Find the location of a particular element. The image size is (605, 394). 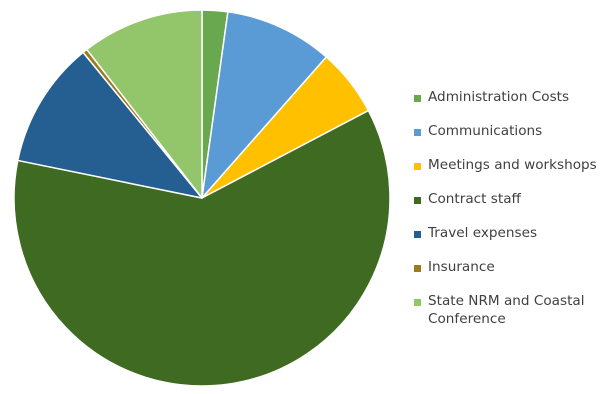

legend-item-meetings-and-workshops: Meetings and workshops is located at coordinates (508, 173).